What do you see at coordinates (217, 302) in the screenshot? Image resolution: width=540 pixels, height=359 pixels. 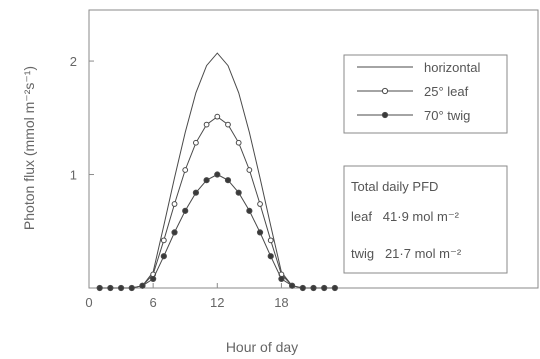 I see `x-tick-label: 12` at bounding box center [217, 302].